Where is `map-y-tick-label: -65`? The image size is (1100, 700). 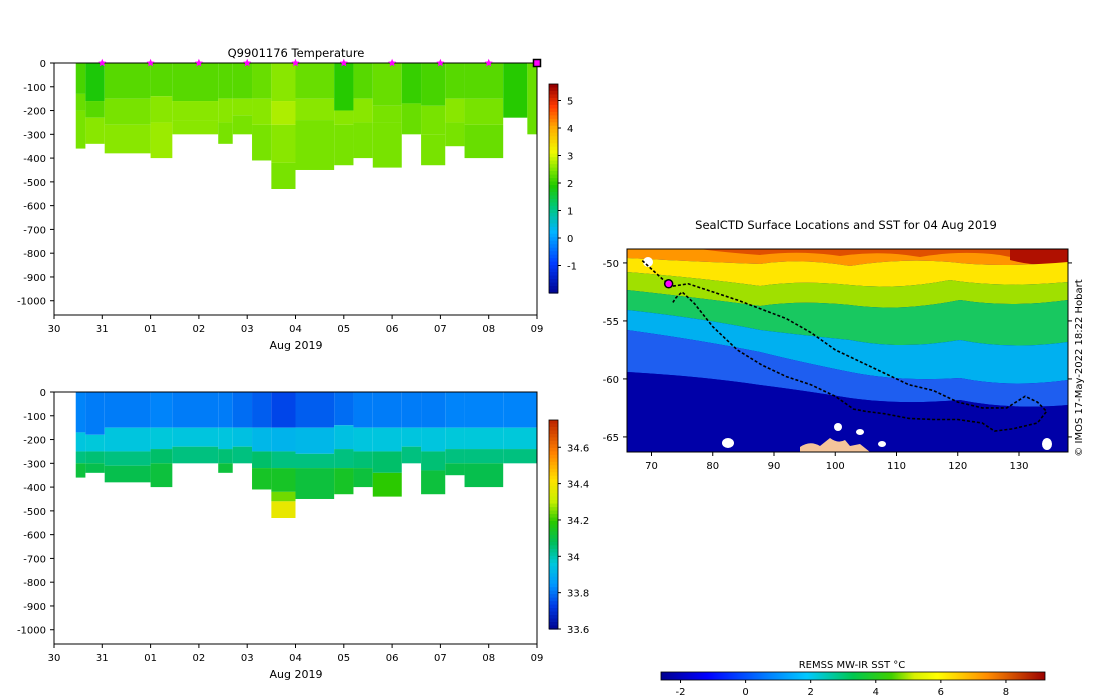 map-y-tick-label: -65 is located at coordinates (611, 438).